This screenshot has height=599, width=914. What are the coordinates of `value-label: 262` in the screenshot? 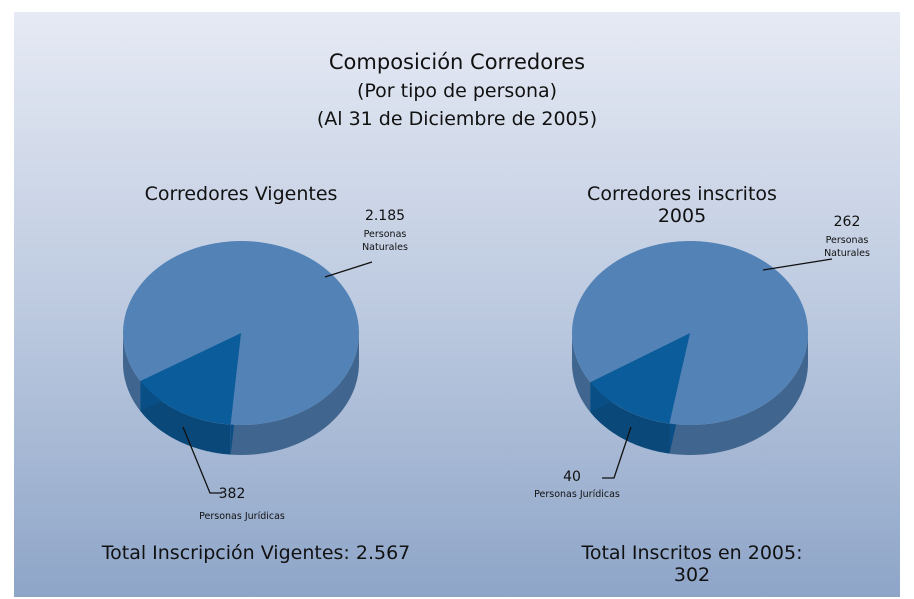 It's located at (847, 222).